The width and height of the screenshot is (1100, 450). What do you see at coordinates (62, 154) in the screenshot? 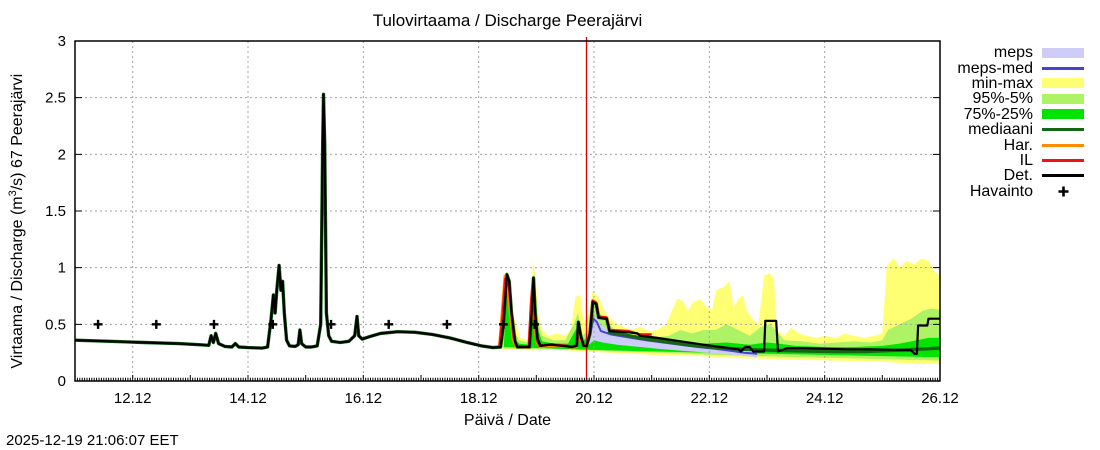
I see `y-tick-label: 2` at bounding box center [62, 154].